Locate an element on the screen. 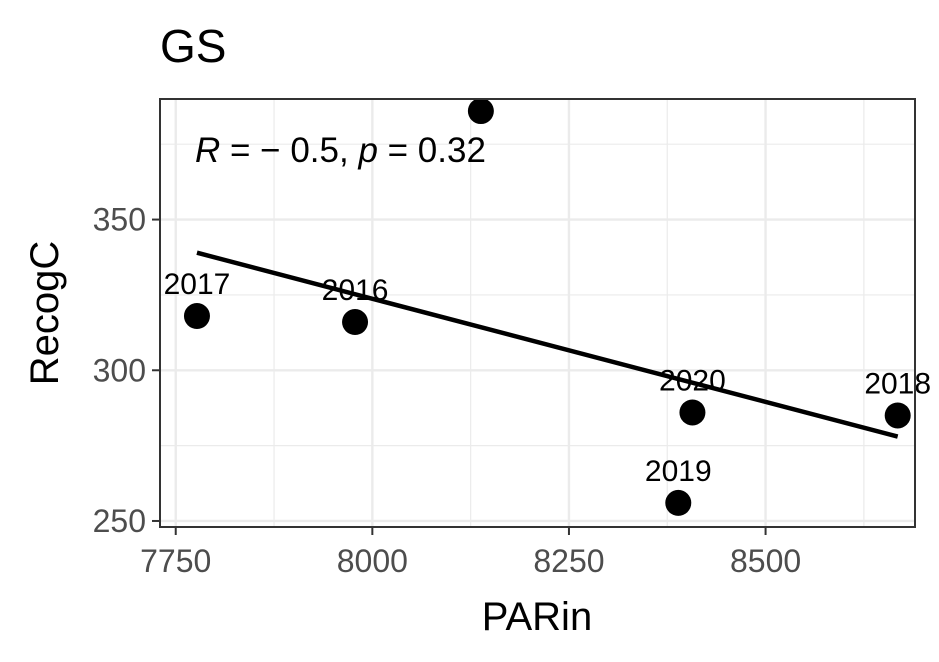 This screenshot has height=662, width=939. y-tick-label: 350 is located at coordinates (119, 220).